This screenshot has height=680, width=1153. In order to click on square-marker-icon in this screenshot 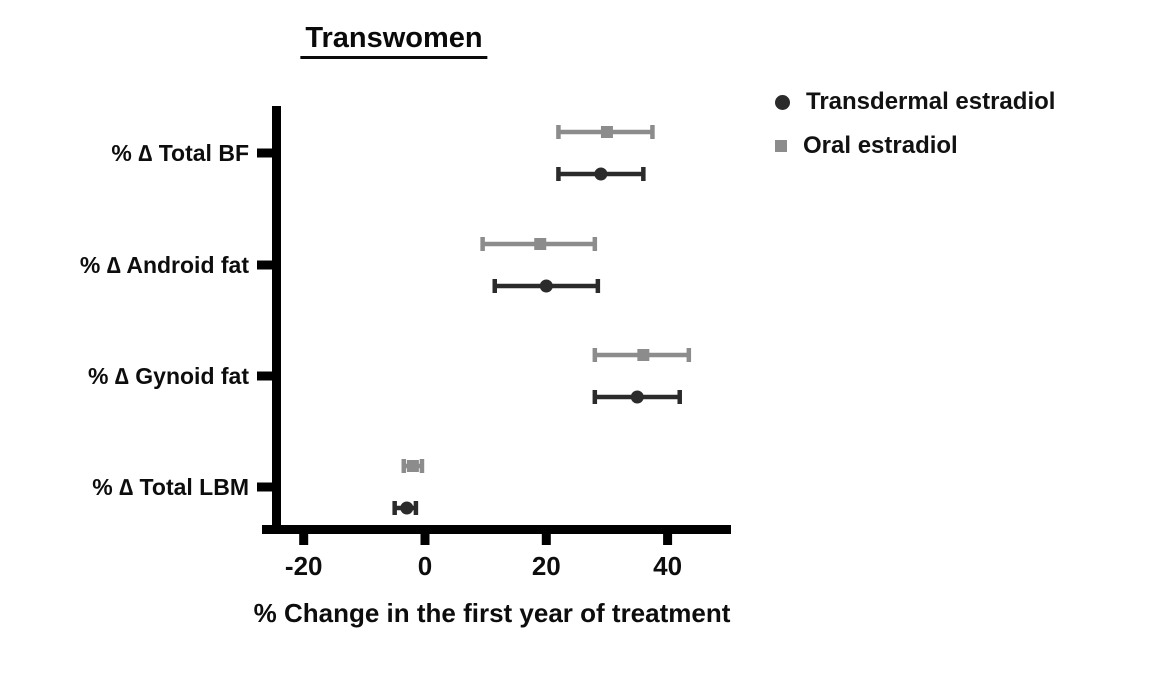, I will do `click(781, 146)`.